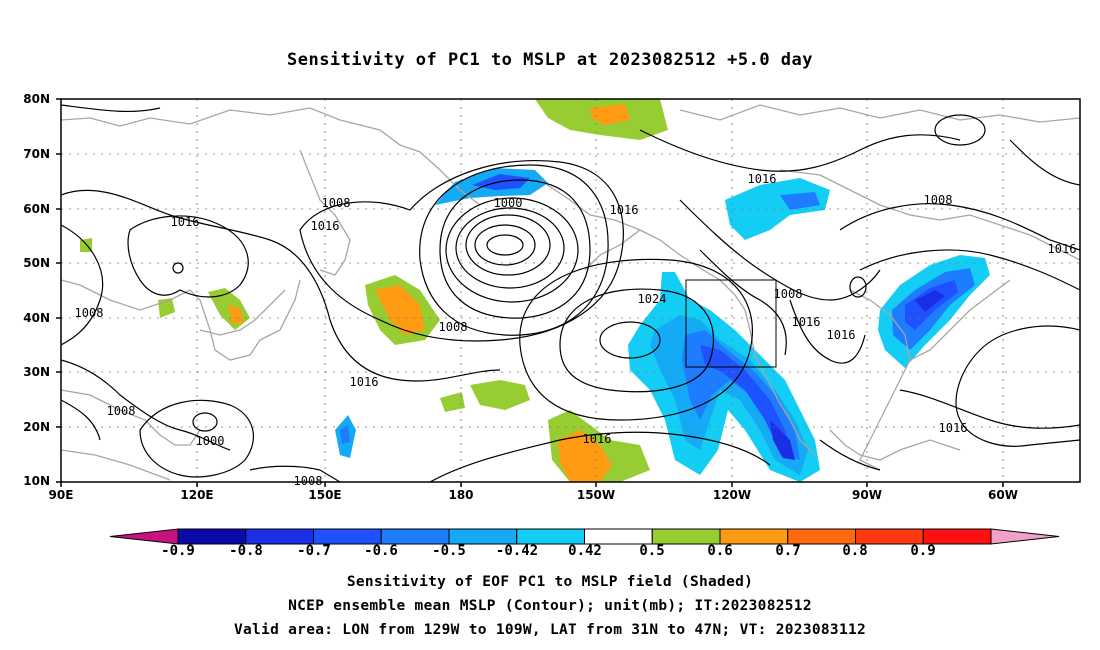 This screenshot has width=1100, height=650. What do you see at coordinates (325, 495) in the screenshot?
I see `lon-label: 150E` at bounding box center [325, 495].